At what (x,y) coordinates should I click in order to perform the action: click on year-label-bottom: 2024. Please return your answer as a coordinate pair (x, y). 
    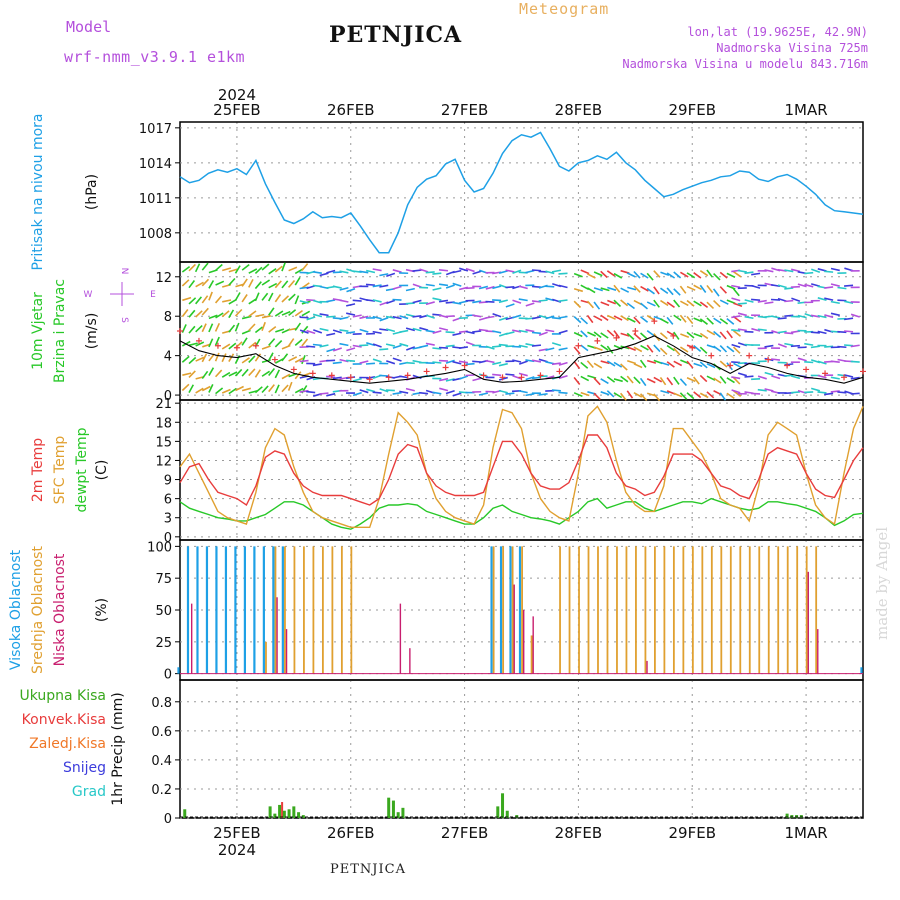
    Looking at the image, I should click on (237, 850).